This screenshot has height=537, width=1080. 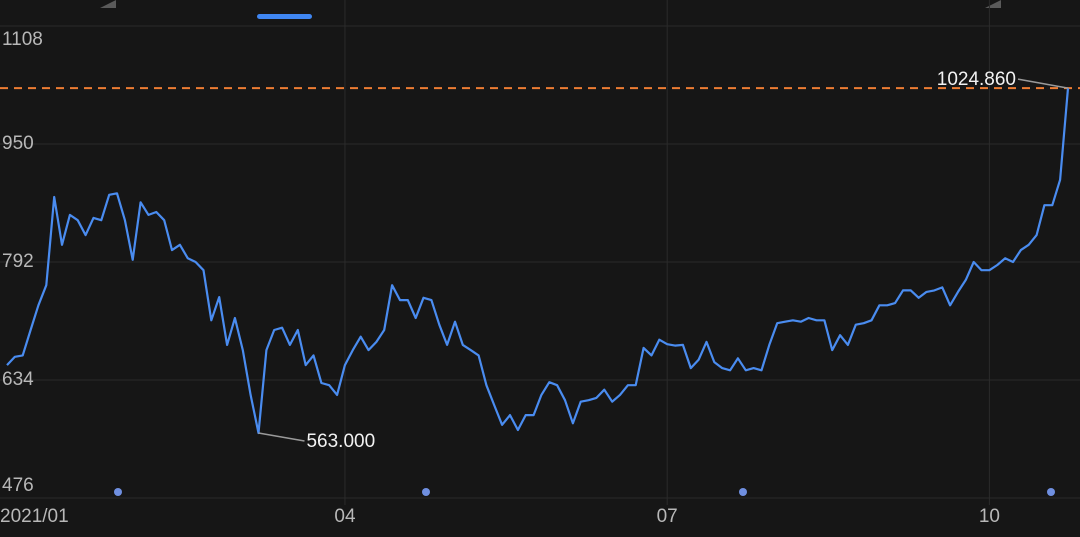 What do you see at coordinates (22, 39) in the screenshot?
I see `y-tick-label: 1108` at bounding box center [22, 39].